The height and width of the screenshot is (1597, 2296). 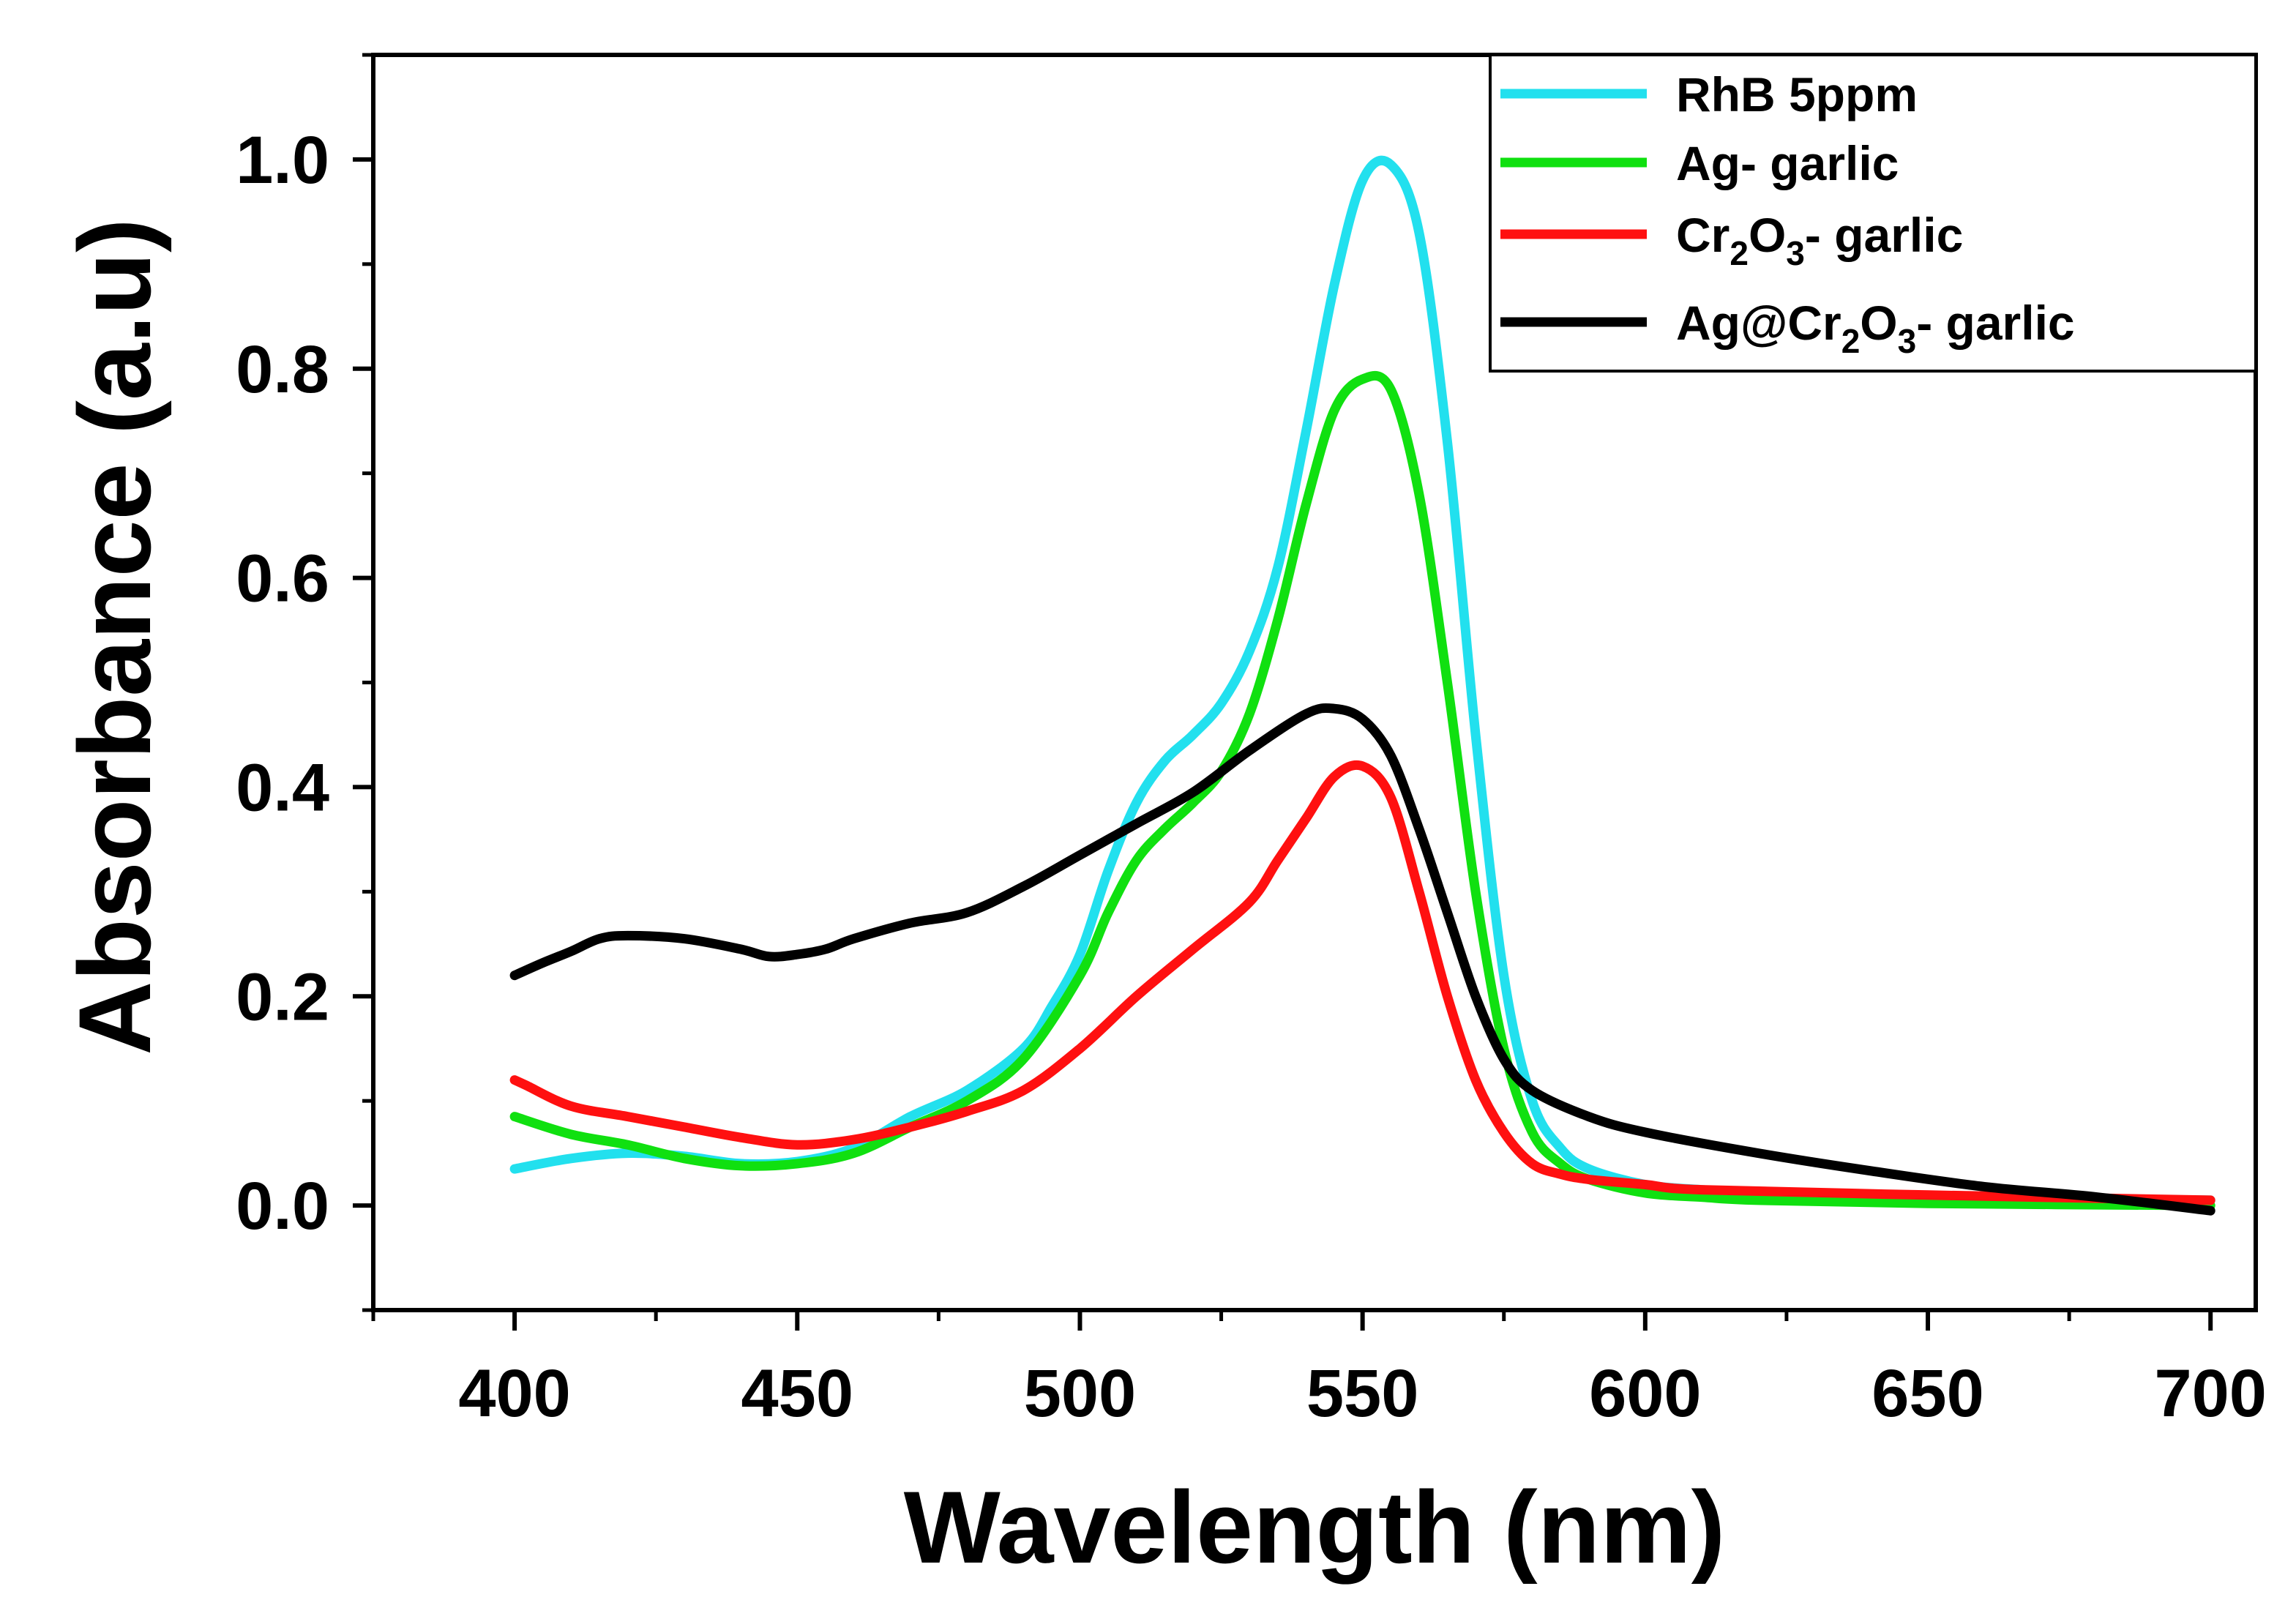 What do you see at coordinates (282, 788) in the screenshot?
I see `y-tick-label: 0.4` at bounding box center [282, 788].